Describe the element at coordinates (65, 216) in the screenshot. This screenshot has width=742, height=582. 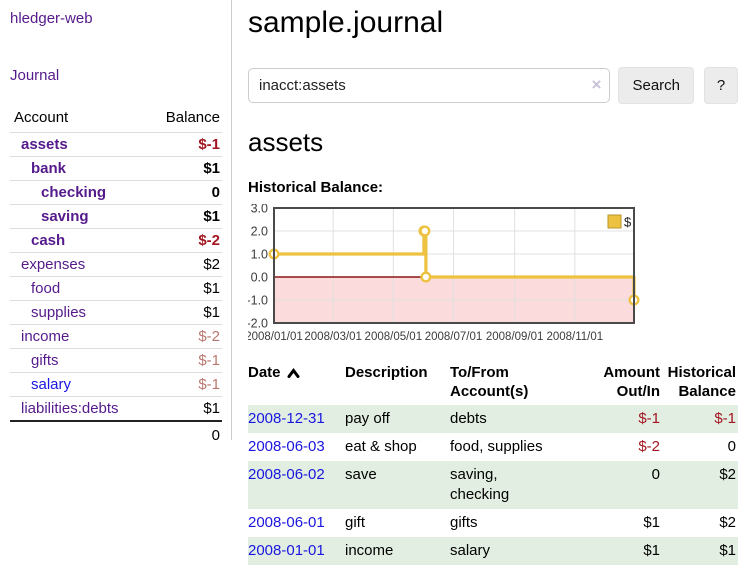
I see `account-link: saving` at that location.